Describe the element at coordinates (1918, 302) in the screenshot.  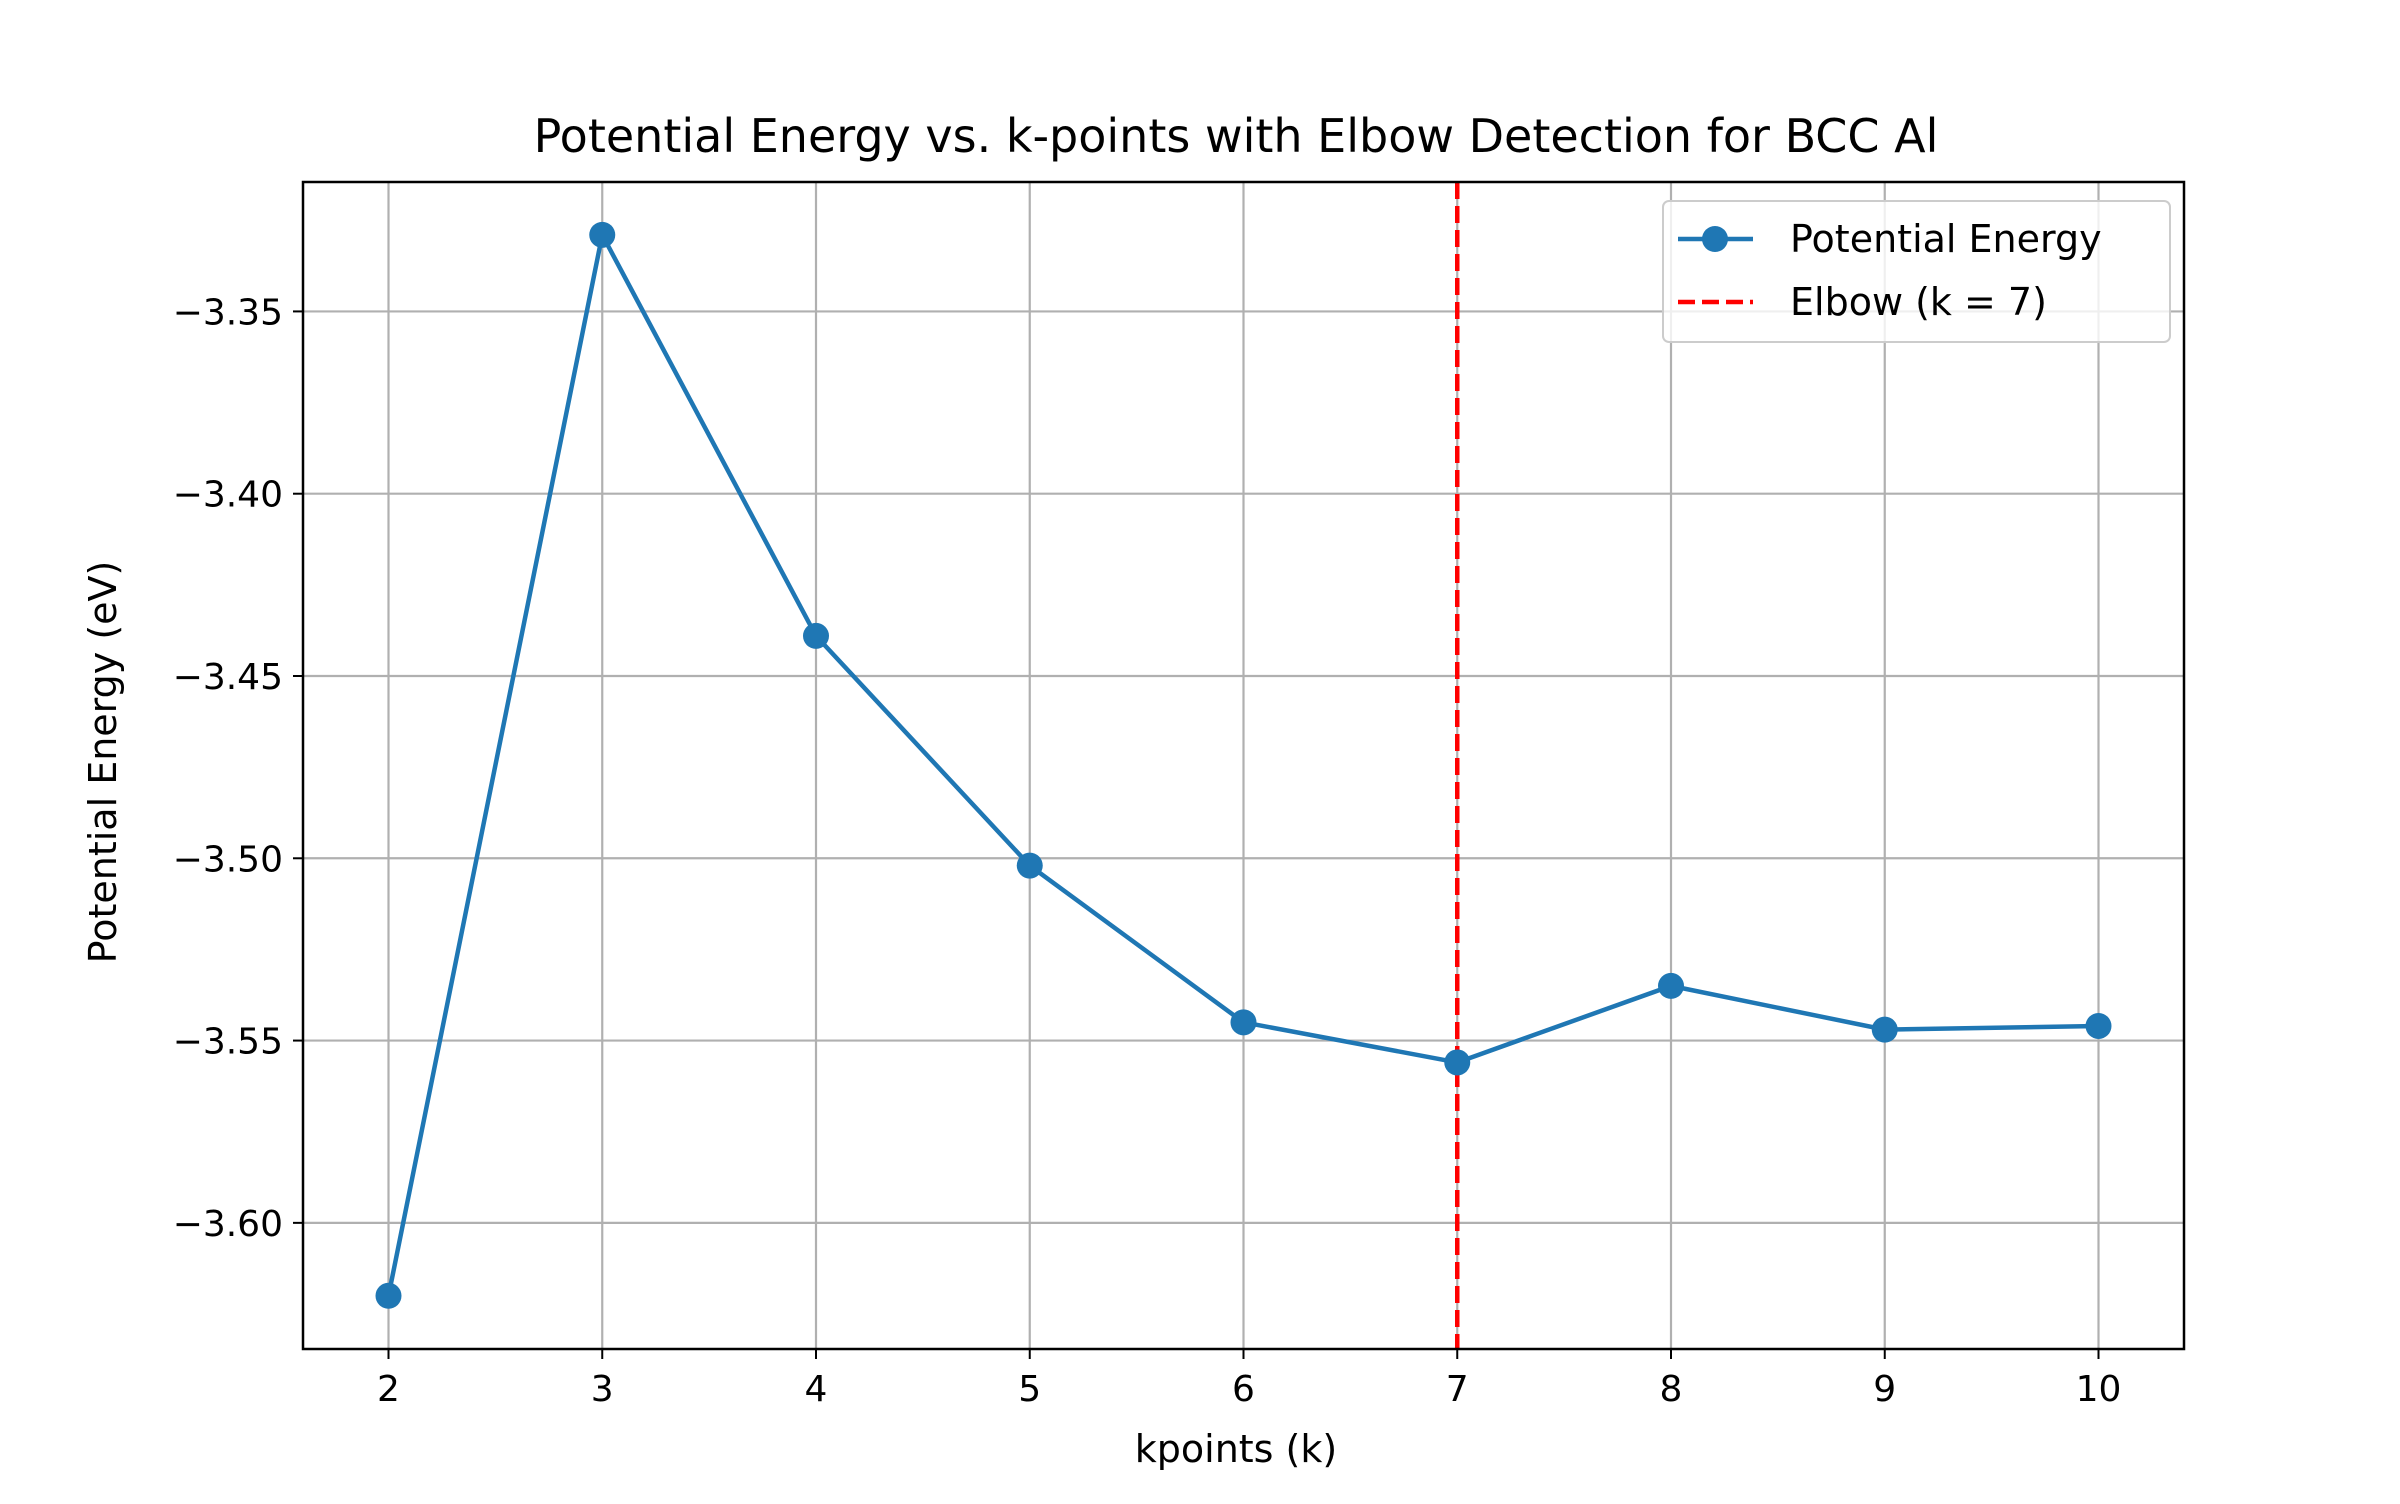
I see `legend-elbow-label: Elbow (k = 7)` at that location.